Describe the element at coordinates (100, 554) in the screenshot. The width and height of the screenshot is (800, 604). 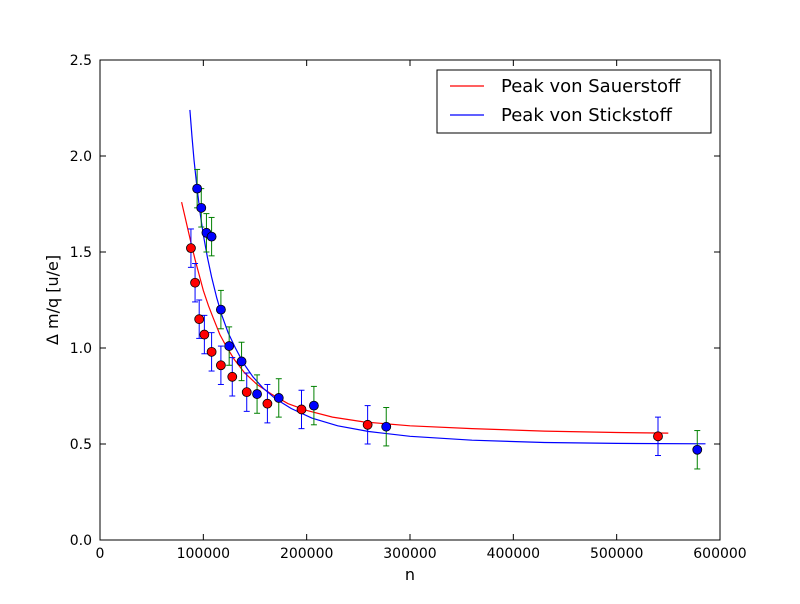
I see `x-tick-label: 0` at that location.